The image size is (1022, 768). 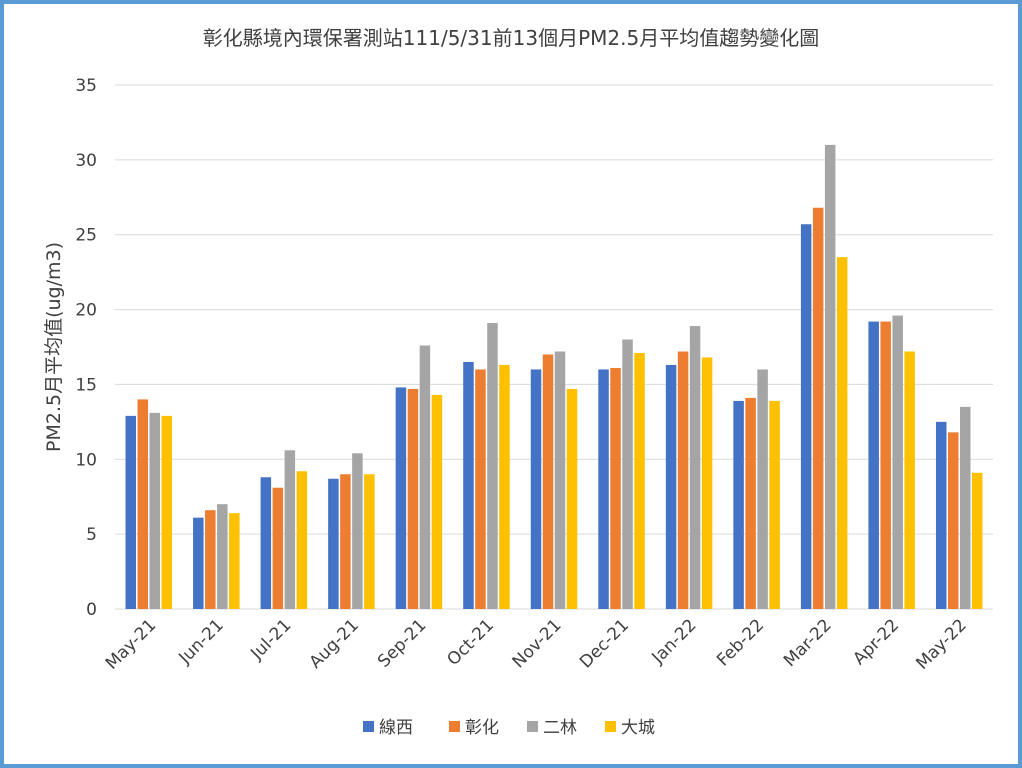 What do you see at coordinates (86, 311) in the screenshot?
I see `y-tick-label: 20` at bounding box center [86, 311].